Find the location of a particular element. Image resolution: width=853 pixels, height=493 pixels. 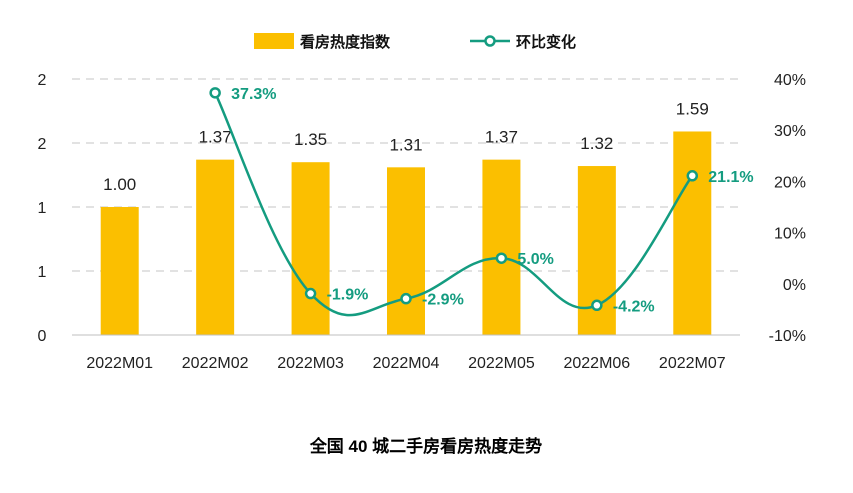

legend-line-marker is located at coordinates (490, 41).